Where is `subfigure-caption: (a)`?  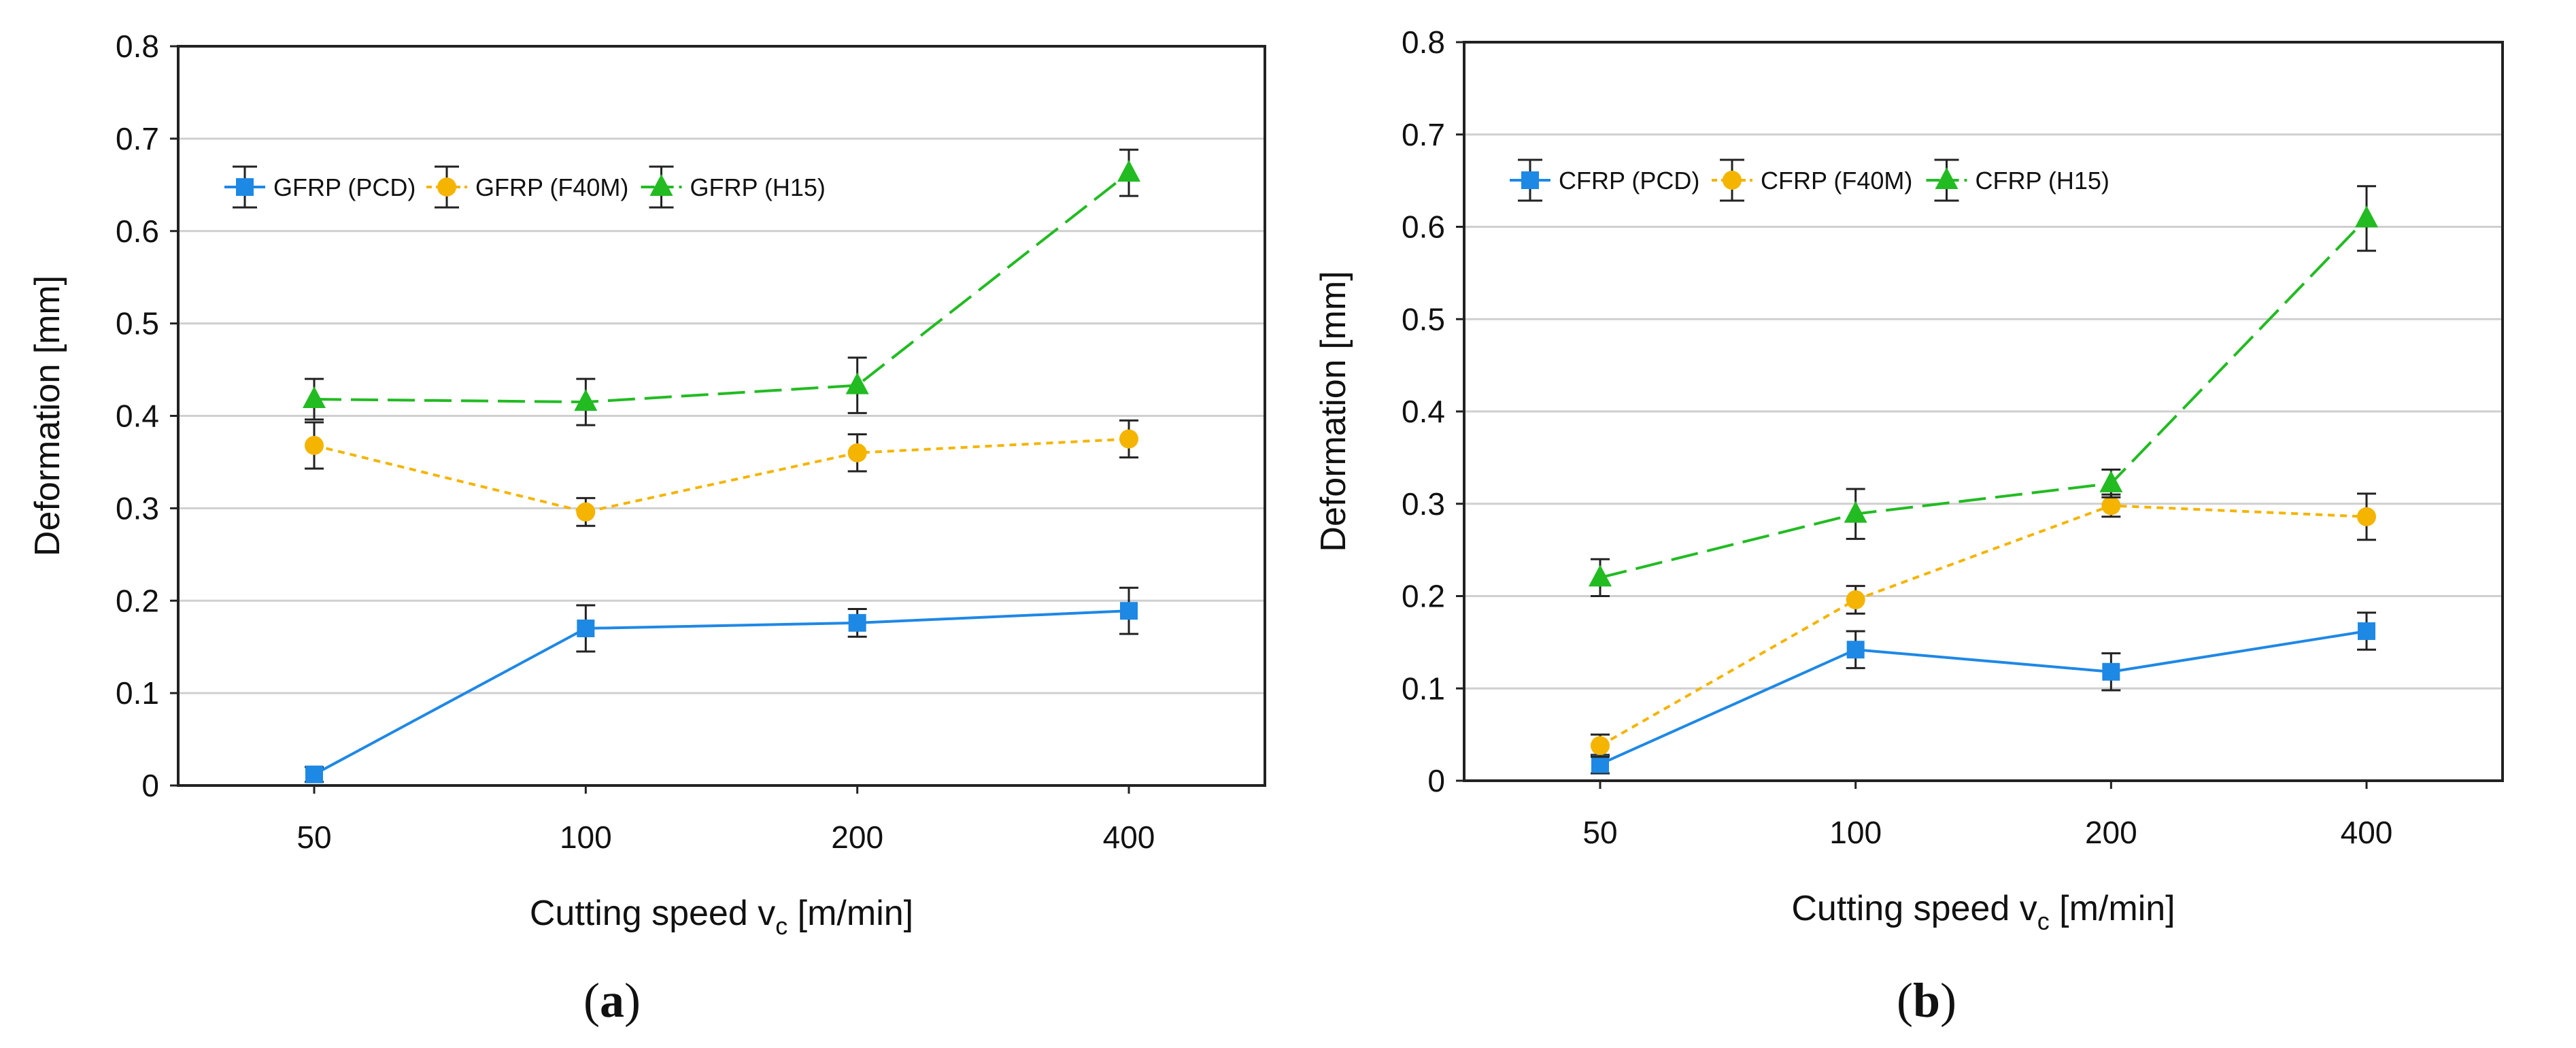 subfigure-caption: (a) is located at coordinates (612, 1001).